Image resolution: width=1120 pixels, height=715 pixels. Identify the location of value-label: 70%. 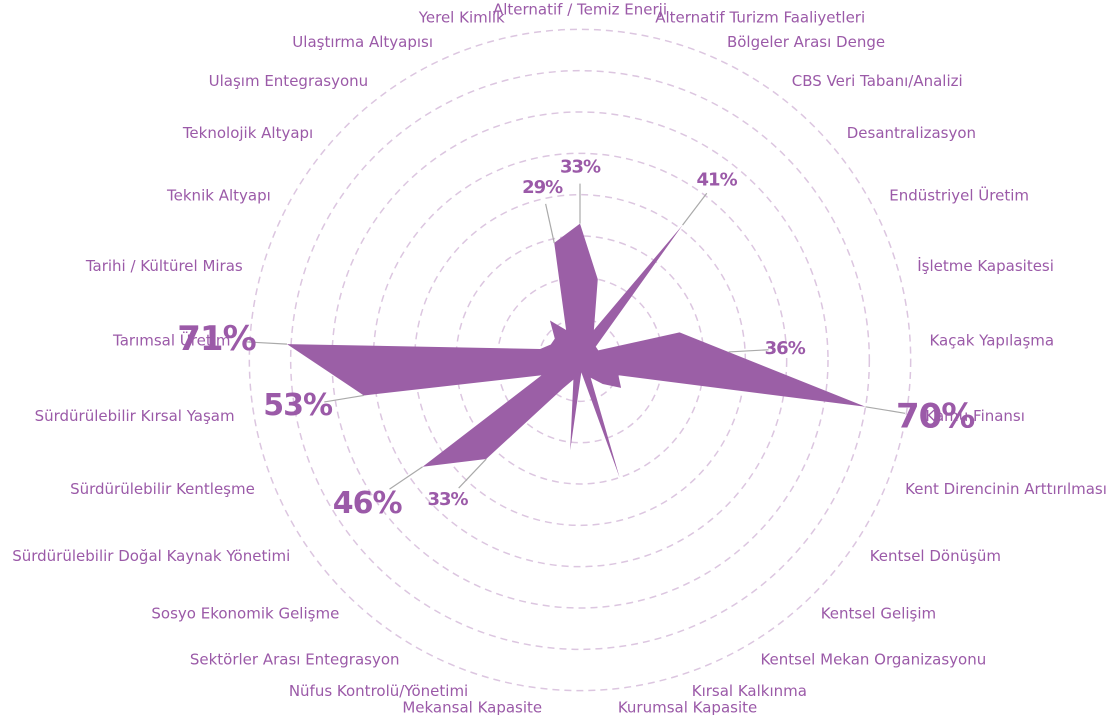
(935, 417).